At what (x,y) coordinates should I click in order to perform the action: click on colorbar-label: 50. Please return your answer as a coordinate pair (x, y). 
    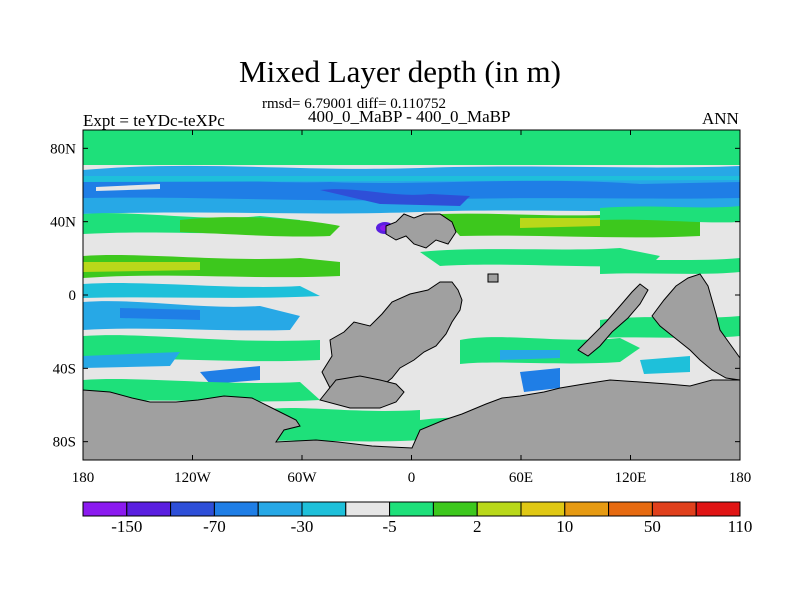
    Looking at the image, I should click on (652, 526).